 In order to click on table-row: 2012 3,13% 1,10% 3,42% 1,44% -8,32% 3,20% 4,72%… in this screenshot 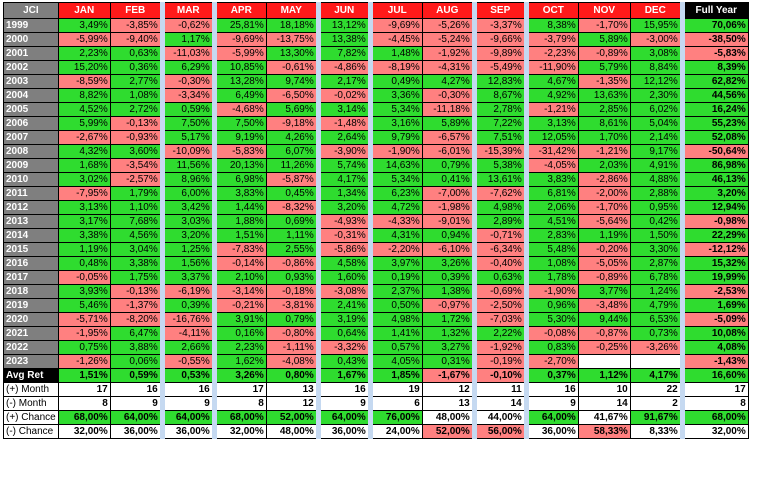, I will do `click(376, 207)`.